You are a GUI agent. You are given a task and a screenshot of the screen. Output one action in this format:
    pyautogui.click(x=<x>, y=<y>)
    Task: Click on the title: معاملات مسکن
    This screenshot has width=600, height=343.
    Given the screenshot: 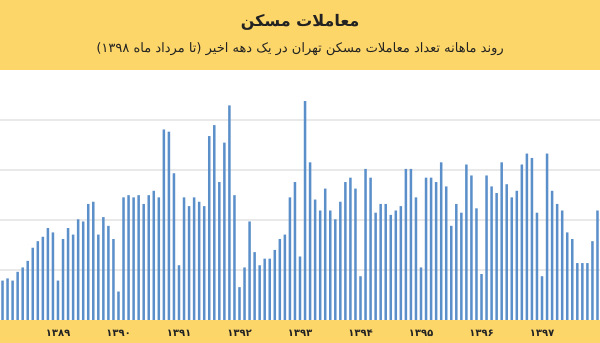 What is the action you would take?
    pyautogui.click(x=300, y=20)
    